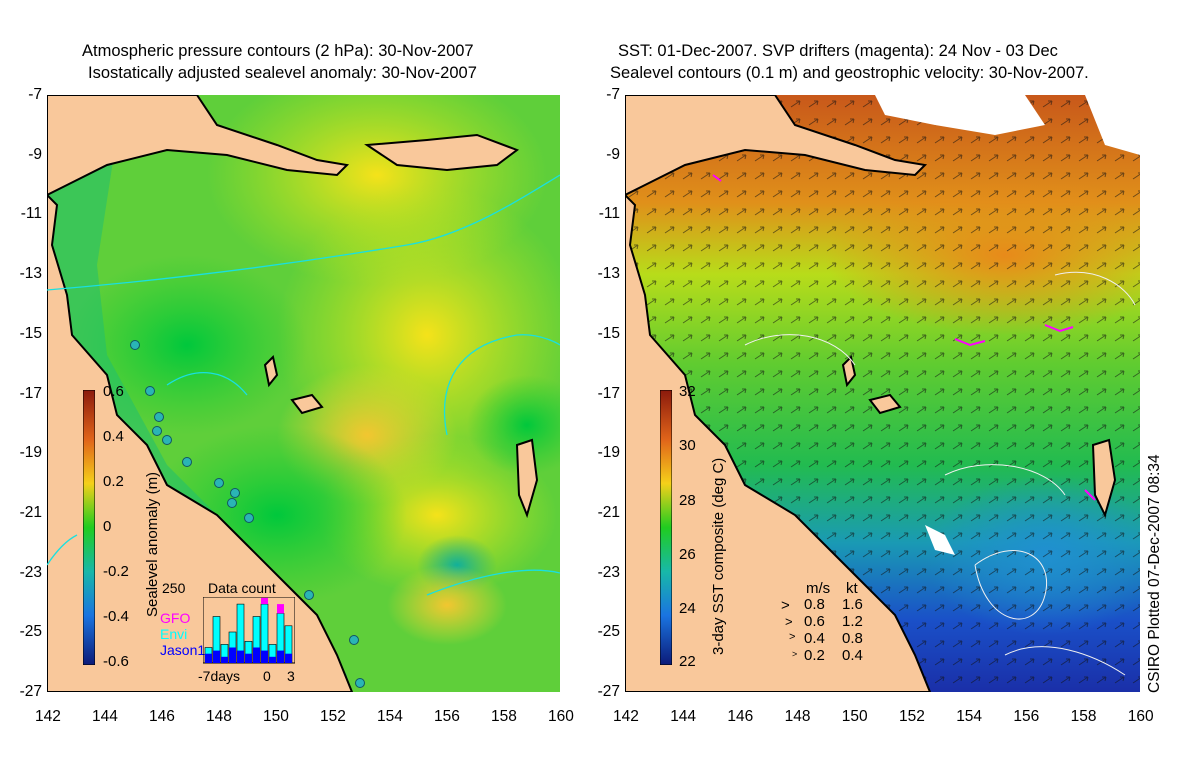 This screenshot has width=1200, height=780. What do you see at coordinates (687, 608) in the screenshot?
I see `sst-colorbar-tick: 24` at bounding box center [687, 608].